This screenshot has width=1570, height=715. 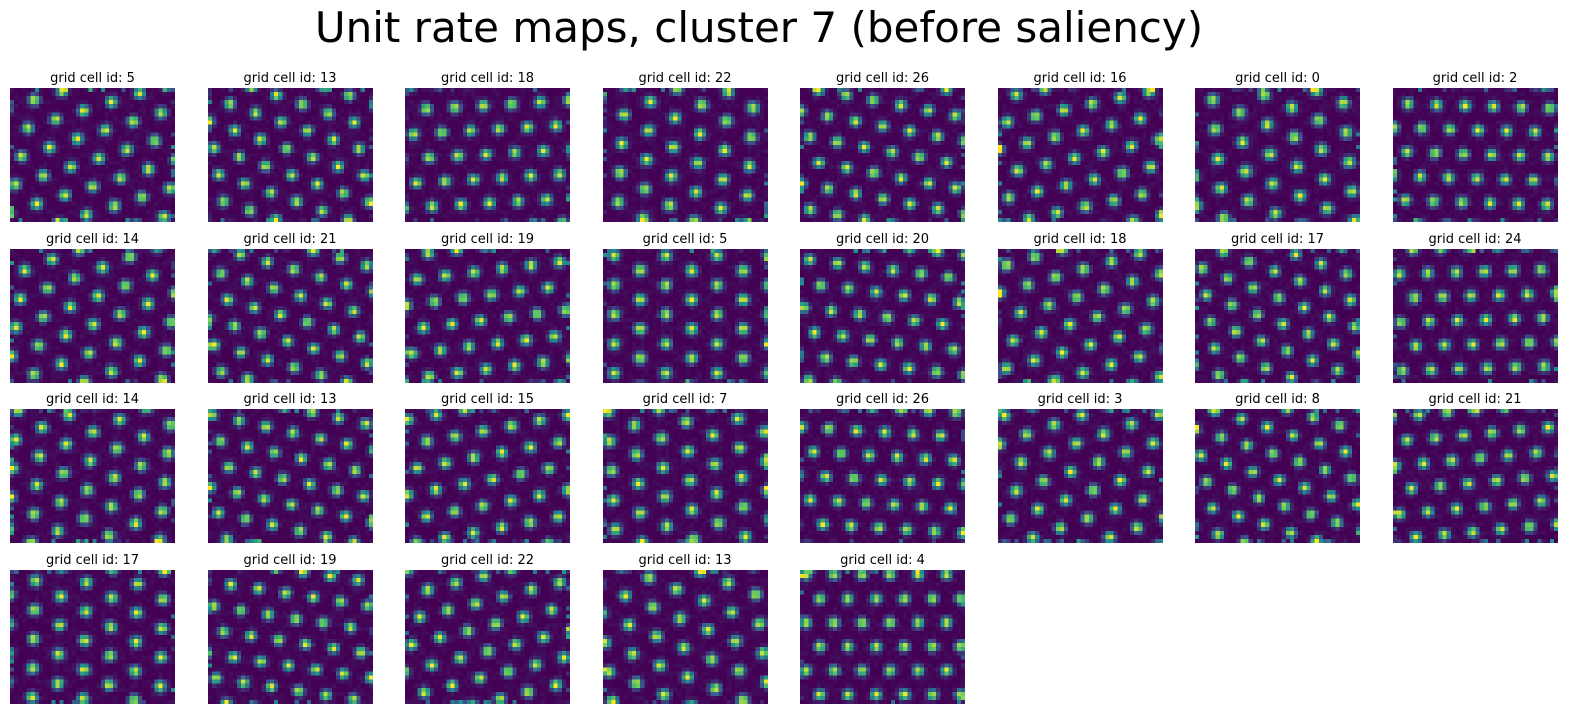 What do you see at coordinates (1277, 399) in the screenshot?
I see `panel-title: grid cell id: 8` at bounding box center [1277, 399].